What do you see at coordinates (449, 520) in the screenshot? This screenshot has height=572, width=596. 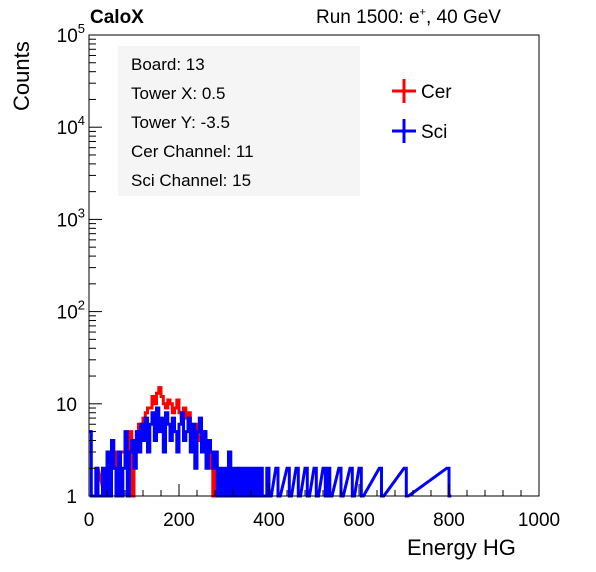 I see `x-tick-label: 800` at bounding box center [449, 520].